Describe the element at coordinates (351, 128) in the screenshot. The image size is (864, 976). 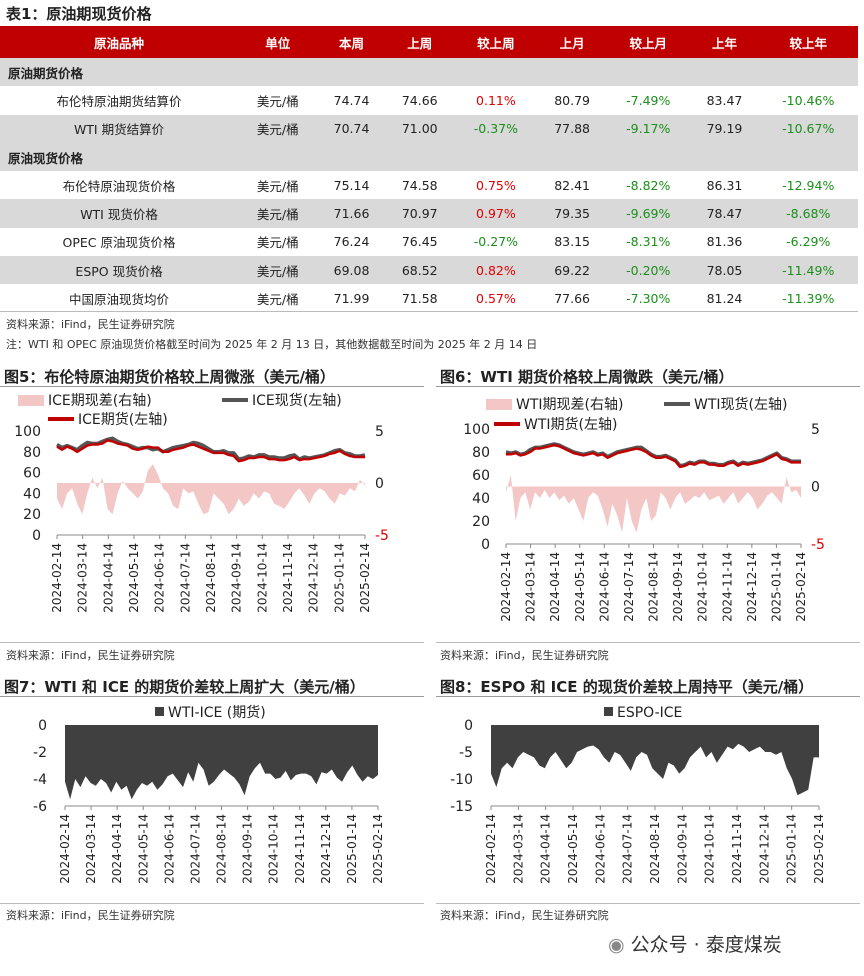
I see `cell-this-week: 70.74` at that location.